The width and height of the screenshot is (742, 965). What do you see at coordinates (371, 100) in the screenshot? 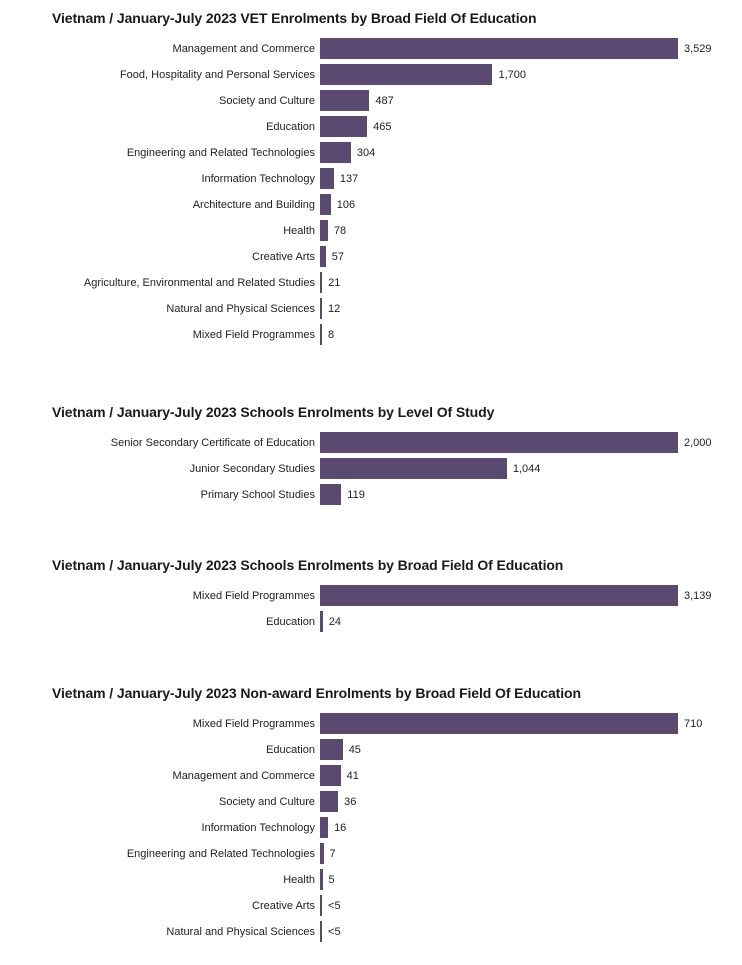
I see `chart-row: Society and Culture 487` at bounding box center [371, 100].